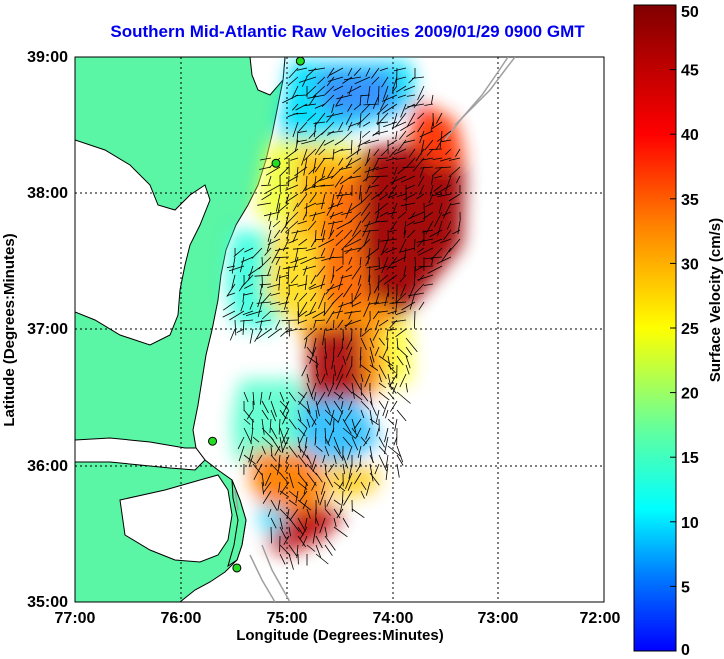  What do you see at coordinates (690, 71) in the screenshot?
I see `colorbar-tick-label: 45` at bounding box center [690, 71].